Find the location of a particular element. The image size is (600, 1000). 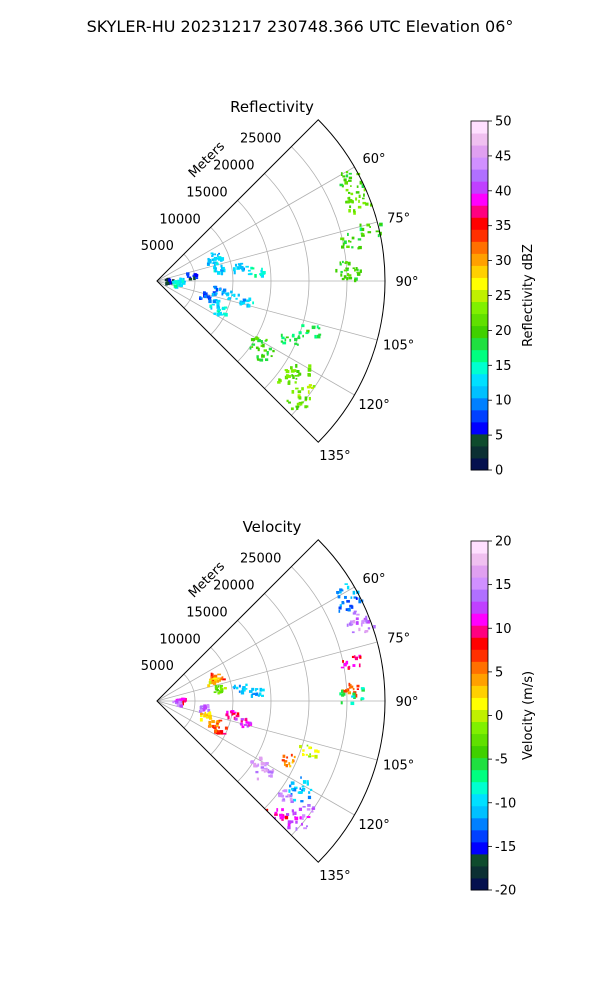

radial-tick-label: 5000 is located at coordinates (157, 666).